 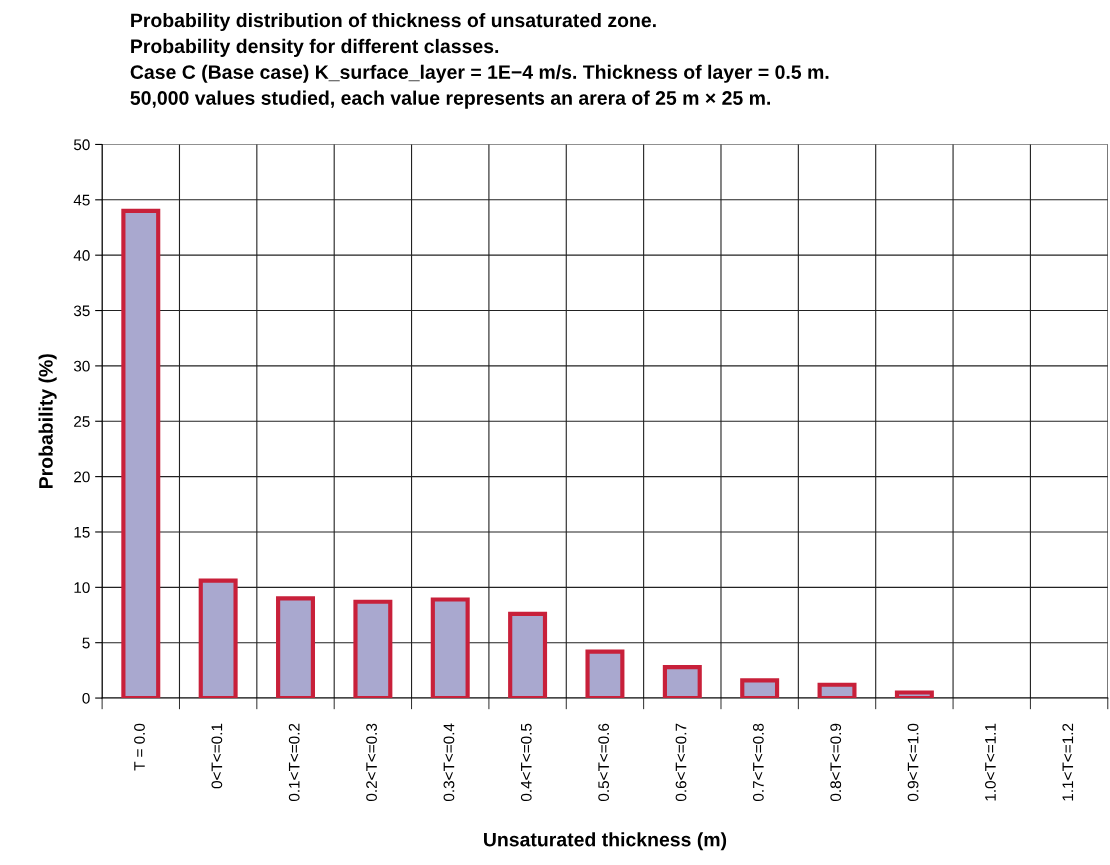 What do you see at coordinates (81, 366) in the screenshot?
I see `y-tick-label: 30` at bounding box center [81, 366].